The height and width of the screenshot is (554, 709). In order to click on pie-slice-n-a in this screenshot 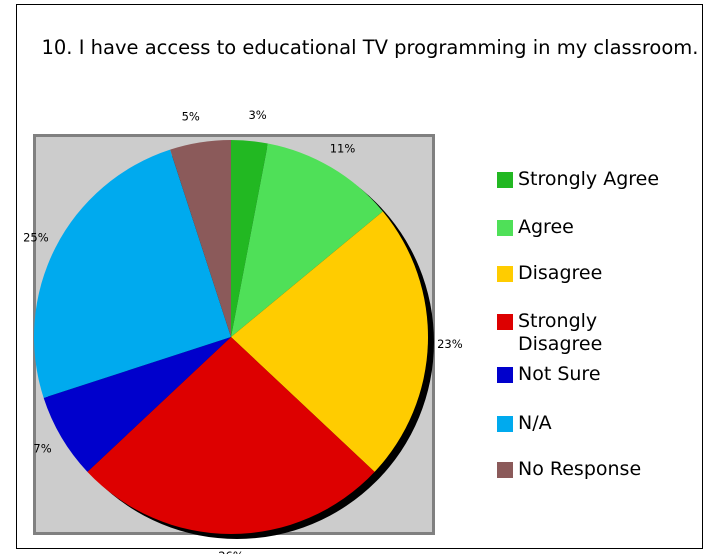, I will do `click(132, 273)`.